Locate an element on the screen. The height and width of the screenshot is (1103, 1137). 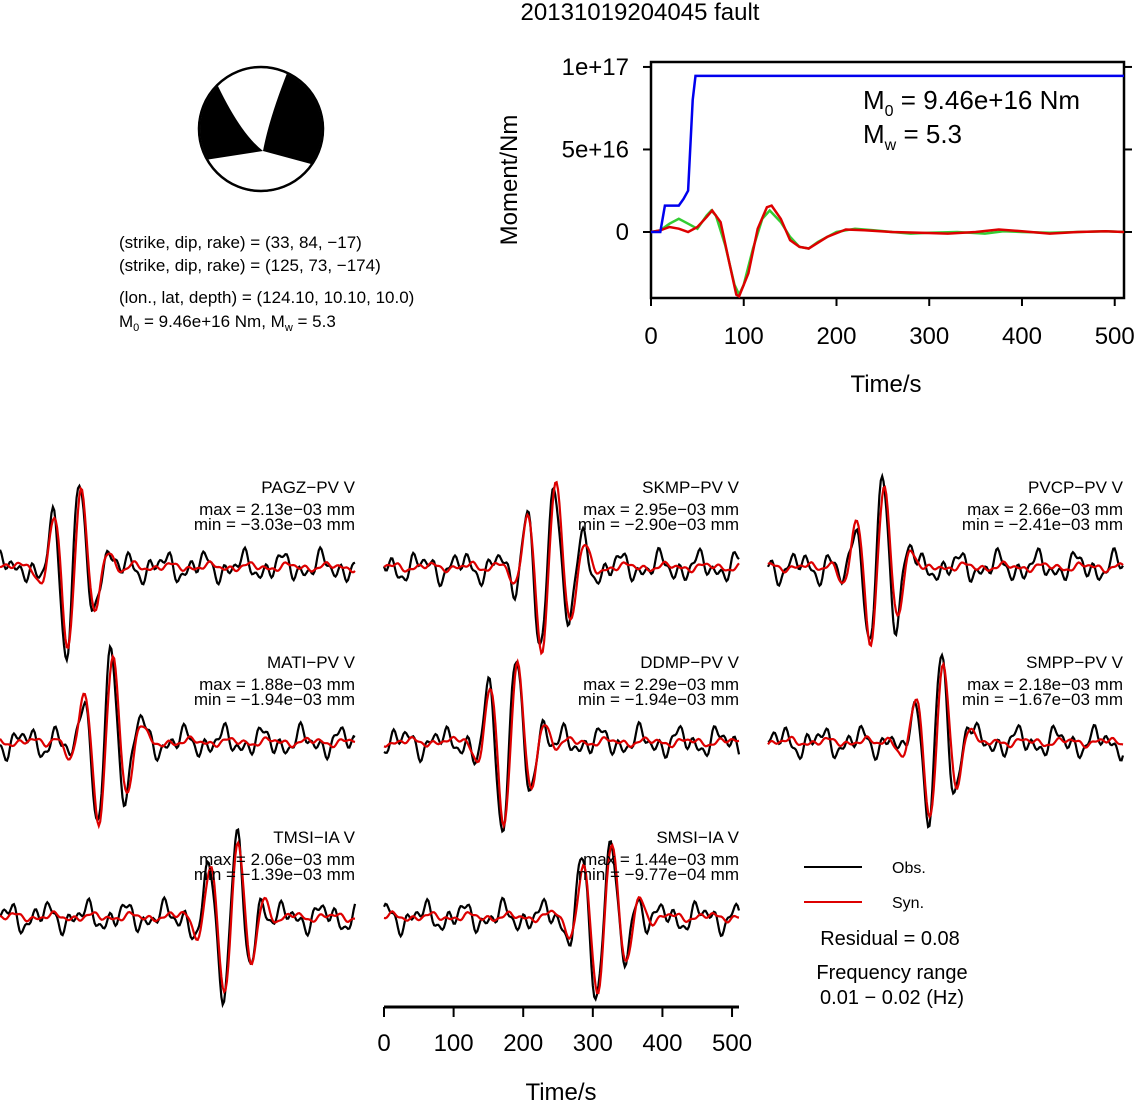
nodal-plane-1: (strike, dip, rake) = (33, 84, −17) is located at coordinates (240, 242).